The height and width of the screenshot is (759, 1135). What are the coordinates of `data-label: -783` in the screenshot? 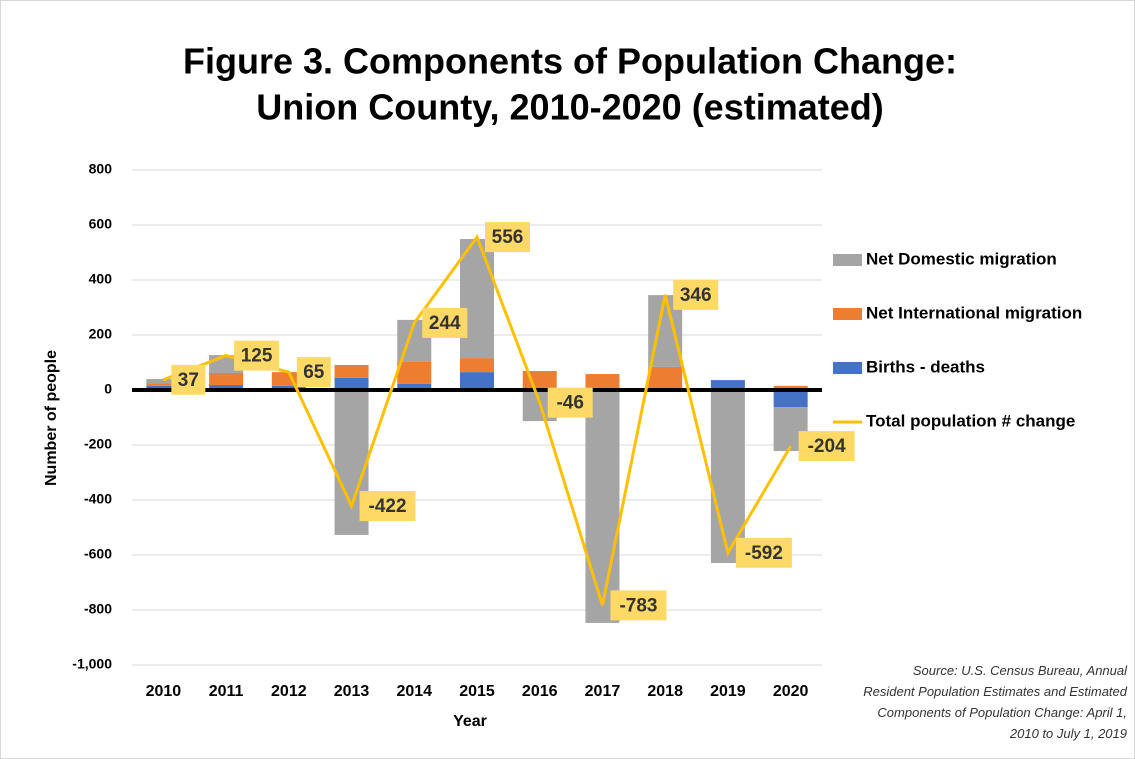 It's located at (638, 605).